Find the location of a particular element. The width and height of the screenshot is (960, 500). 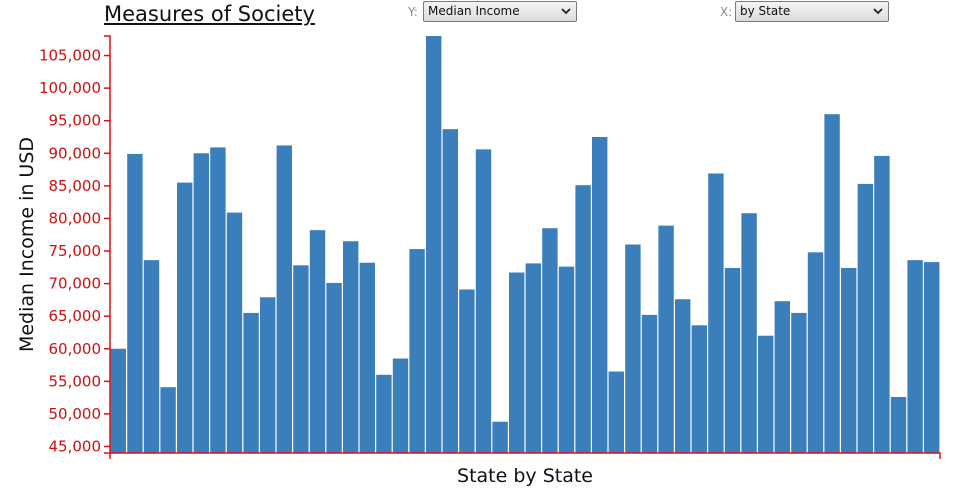

y-tick-label: 100,000 is located at coordinates (70, 88).